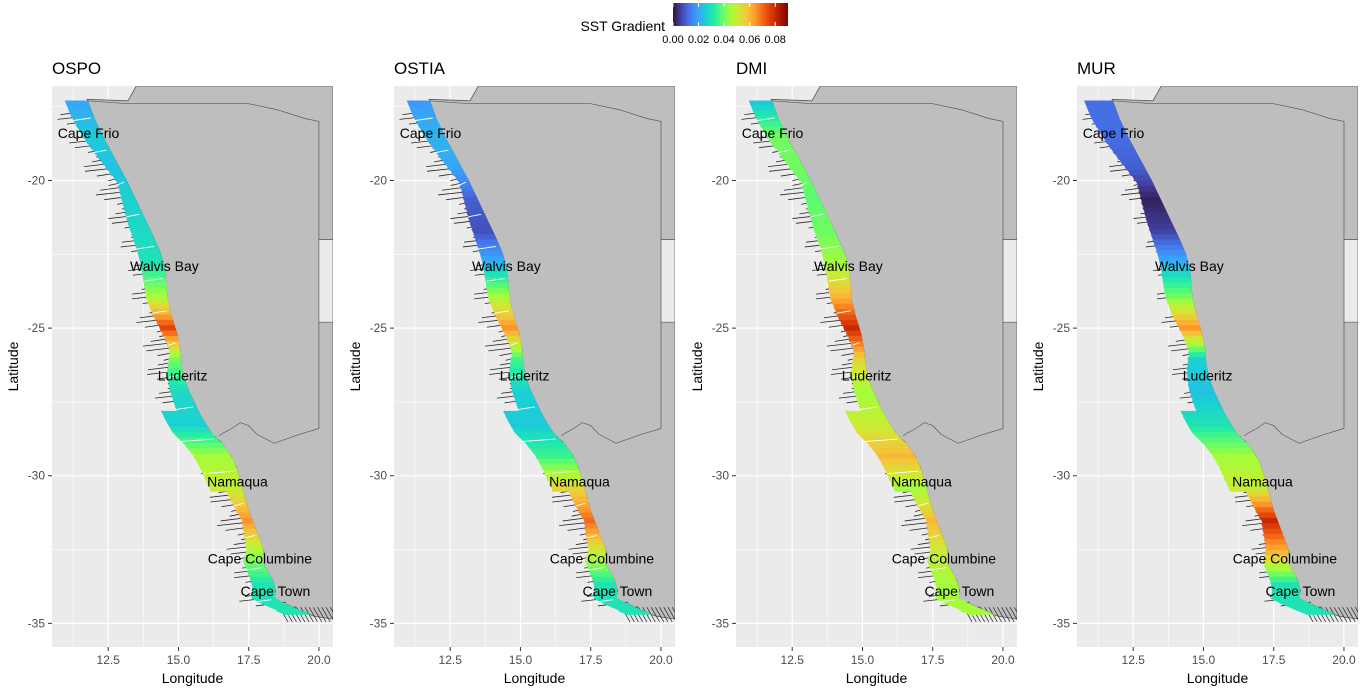 The height and width of the screenshot is (689, 1365). I want to click on off-land-area, so click(667, 281).